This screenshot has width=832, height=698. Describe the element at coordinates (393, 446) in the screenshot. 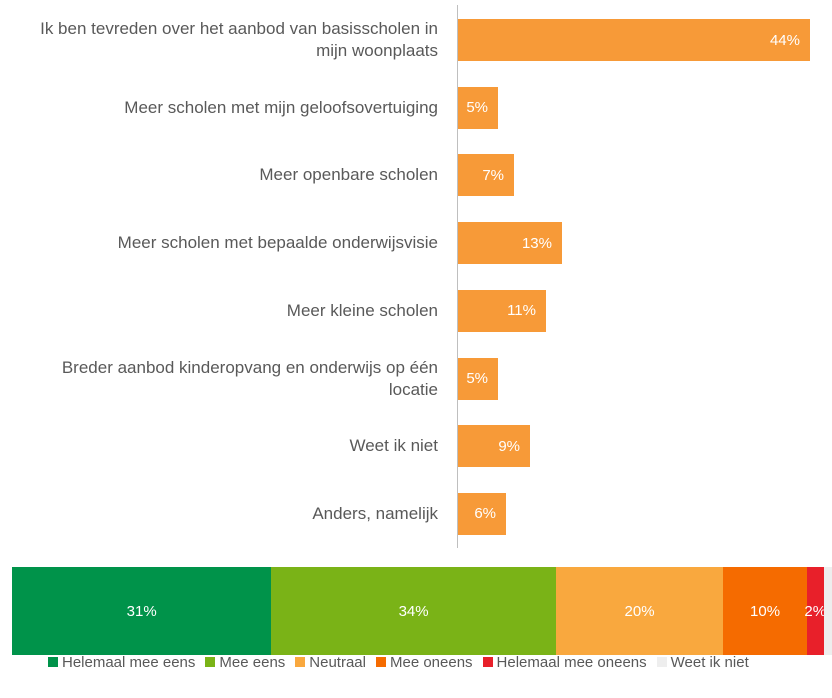

I see `category-label: Weet ik niet` at that location.